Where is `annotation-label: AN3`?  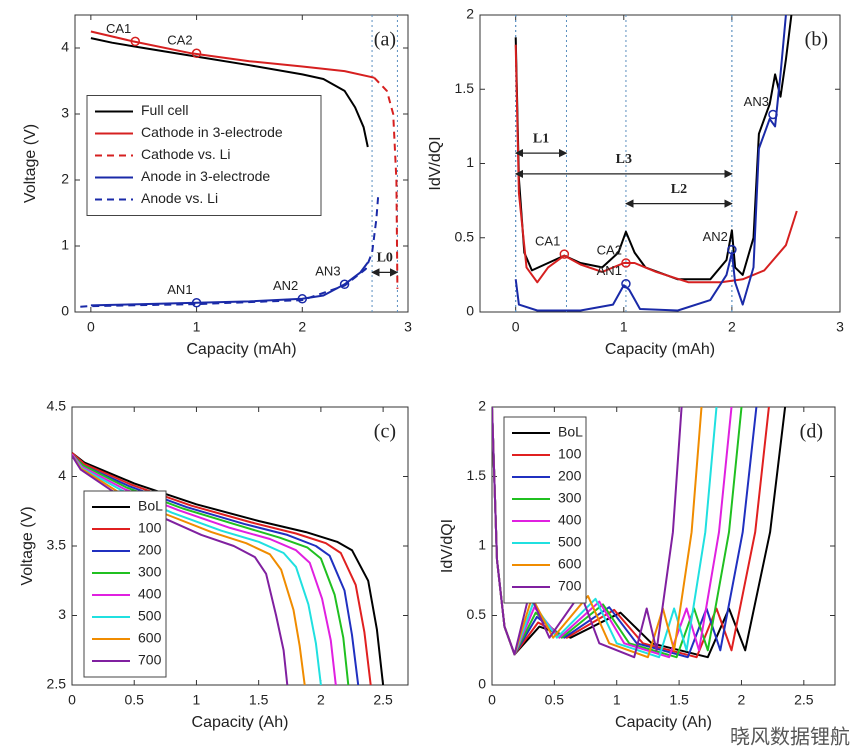
annotation-label: AN3 is located at coordinates (756, 101).